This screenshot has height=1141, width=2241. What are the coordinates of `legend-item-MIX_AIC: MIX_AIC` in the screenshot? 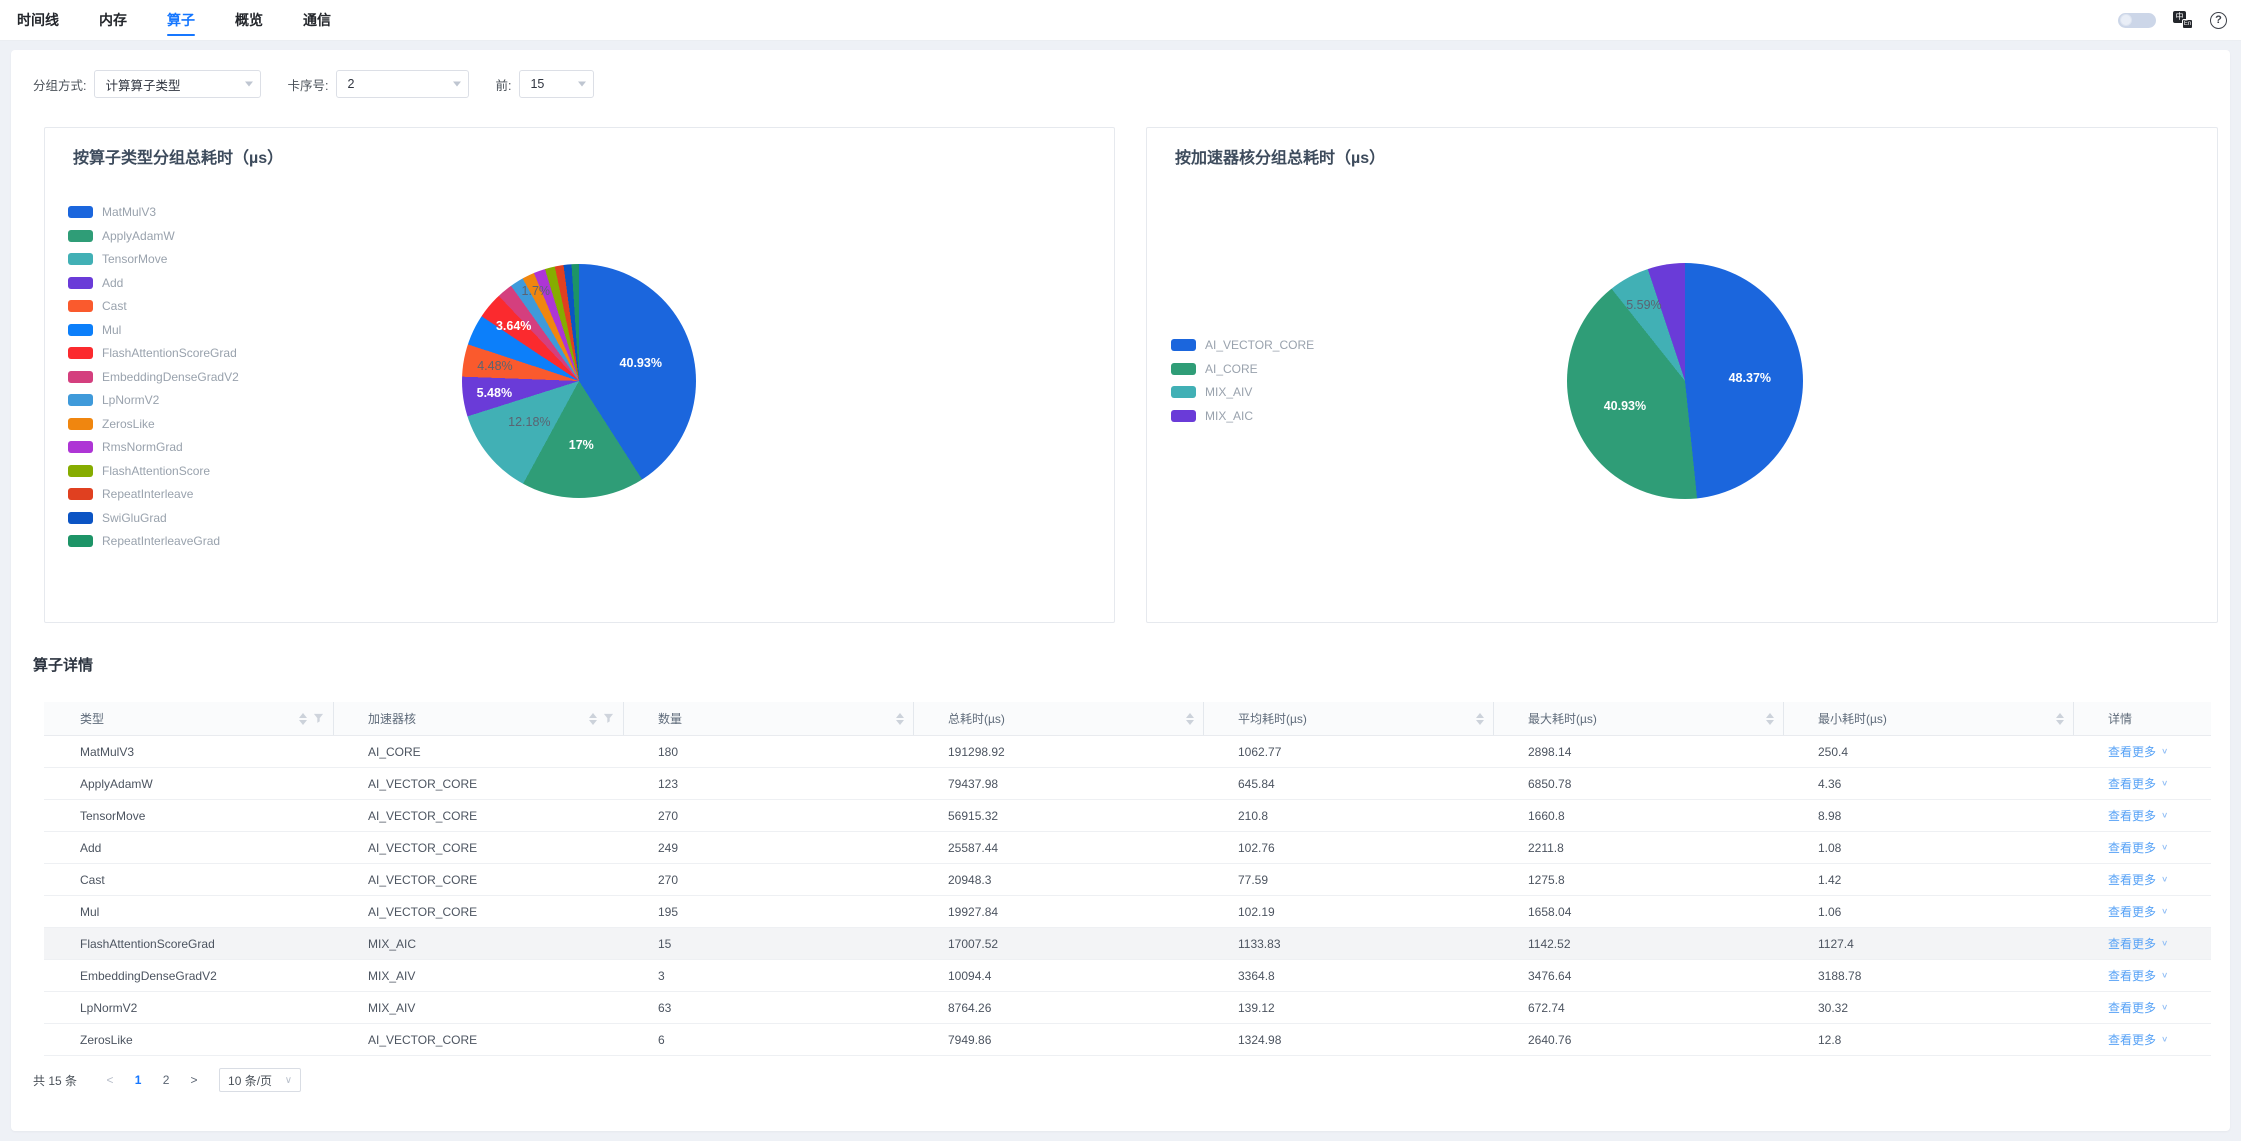 It's located at (1242, 416).